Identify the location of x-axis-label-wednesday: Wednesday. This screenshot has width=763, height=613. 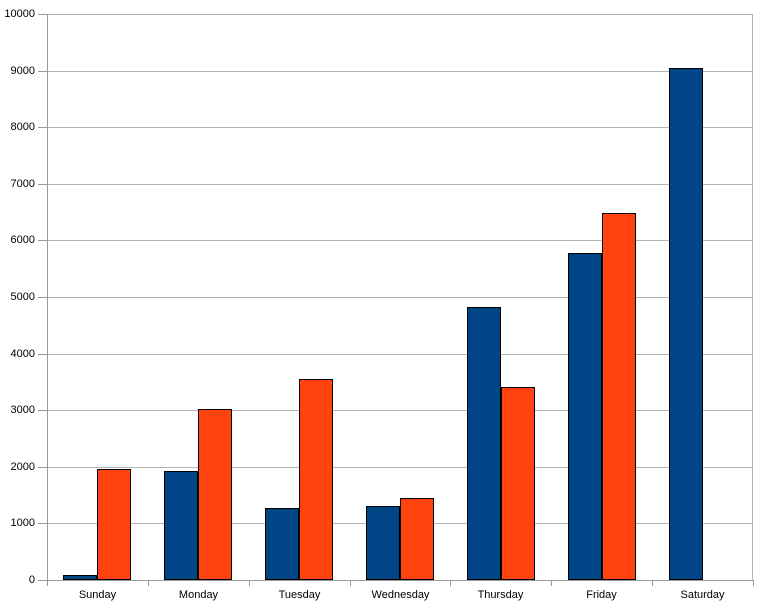
(400, 595).